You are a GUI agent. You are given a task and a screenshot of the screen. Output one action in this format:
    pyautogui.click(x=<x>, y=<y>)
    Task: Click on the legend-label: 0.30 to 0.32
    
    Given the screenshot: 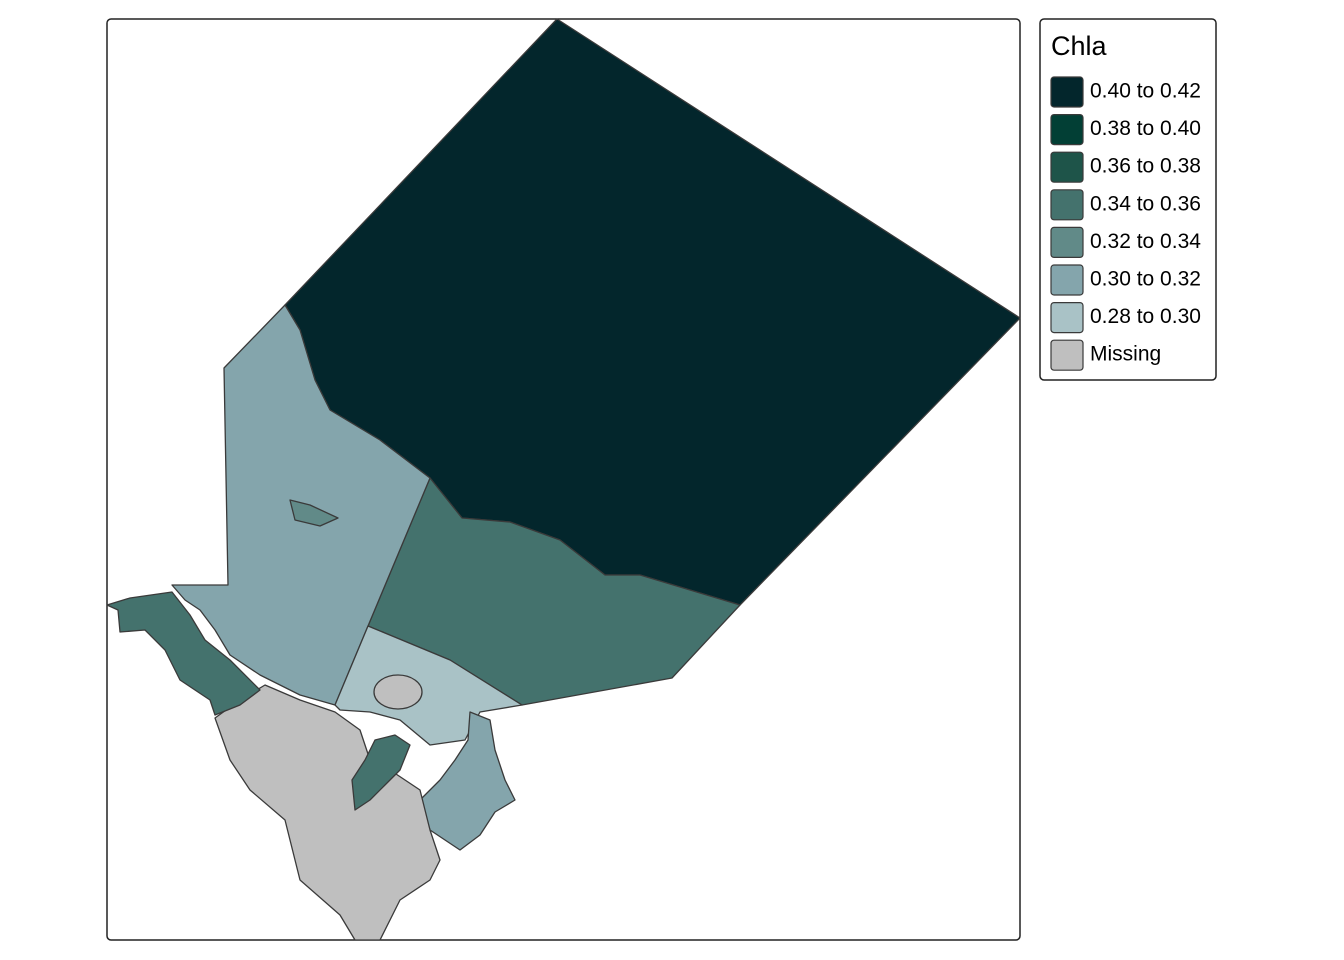 What is the action you would take?
    pyautogui.click(x=1145, y=279)
    